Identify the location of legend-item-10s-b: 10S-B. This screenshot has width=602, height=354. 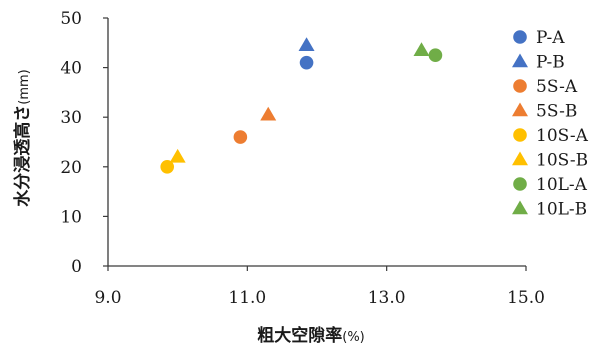
(550, 161).